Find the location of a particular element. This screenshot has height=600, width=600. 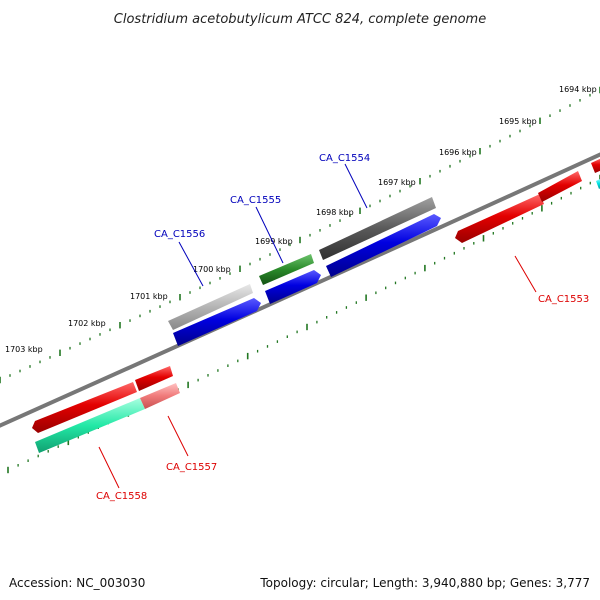

tick-label: 1700 kbp is located at coordinates (212, 269).